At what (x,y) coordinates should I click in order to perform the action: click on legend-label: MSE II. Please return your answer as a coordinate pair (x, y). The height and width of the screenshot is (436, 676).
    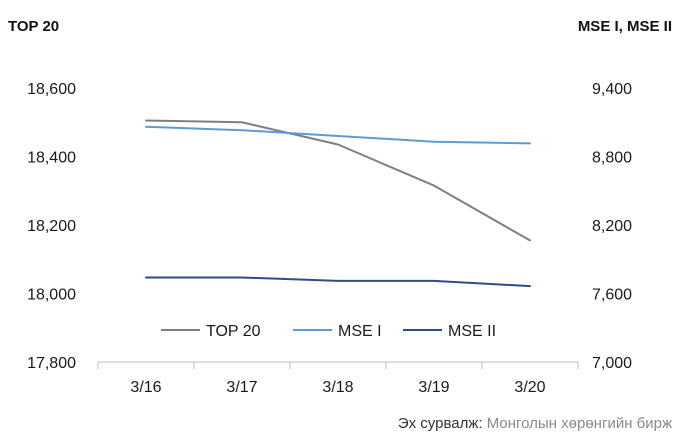
    Looking at the image, I should click on (472, 331).